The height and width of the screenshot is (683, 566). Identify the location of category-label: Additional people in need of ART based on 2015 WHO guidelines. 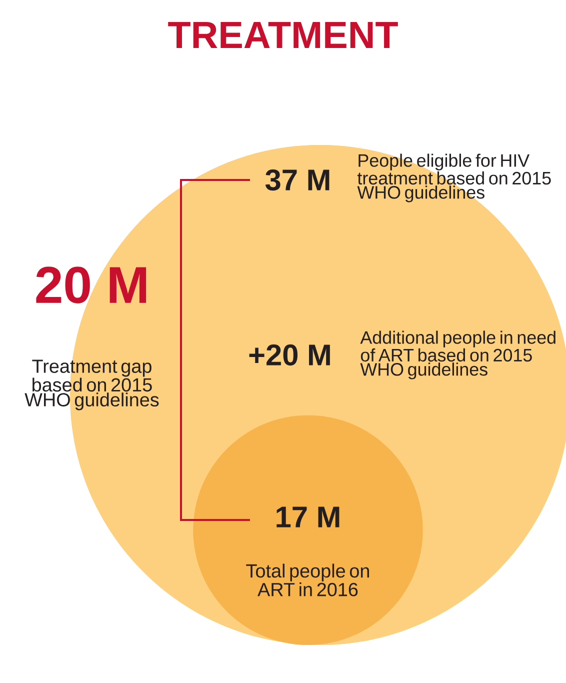
(458, 355).